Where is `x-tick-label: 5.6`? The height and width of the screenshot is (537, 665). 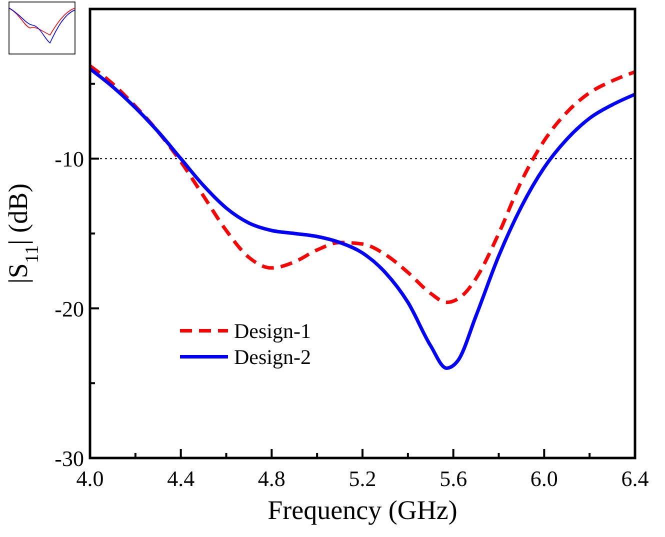
x-tick-label: 5.6 is located at coordinates (454, 478).